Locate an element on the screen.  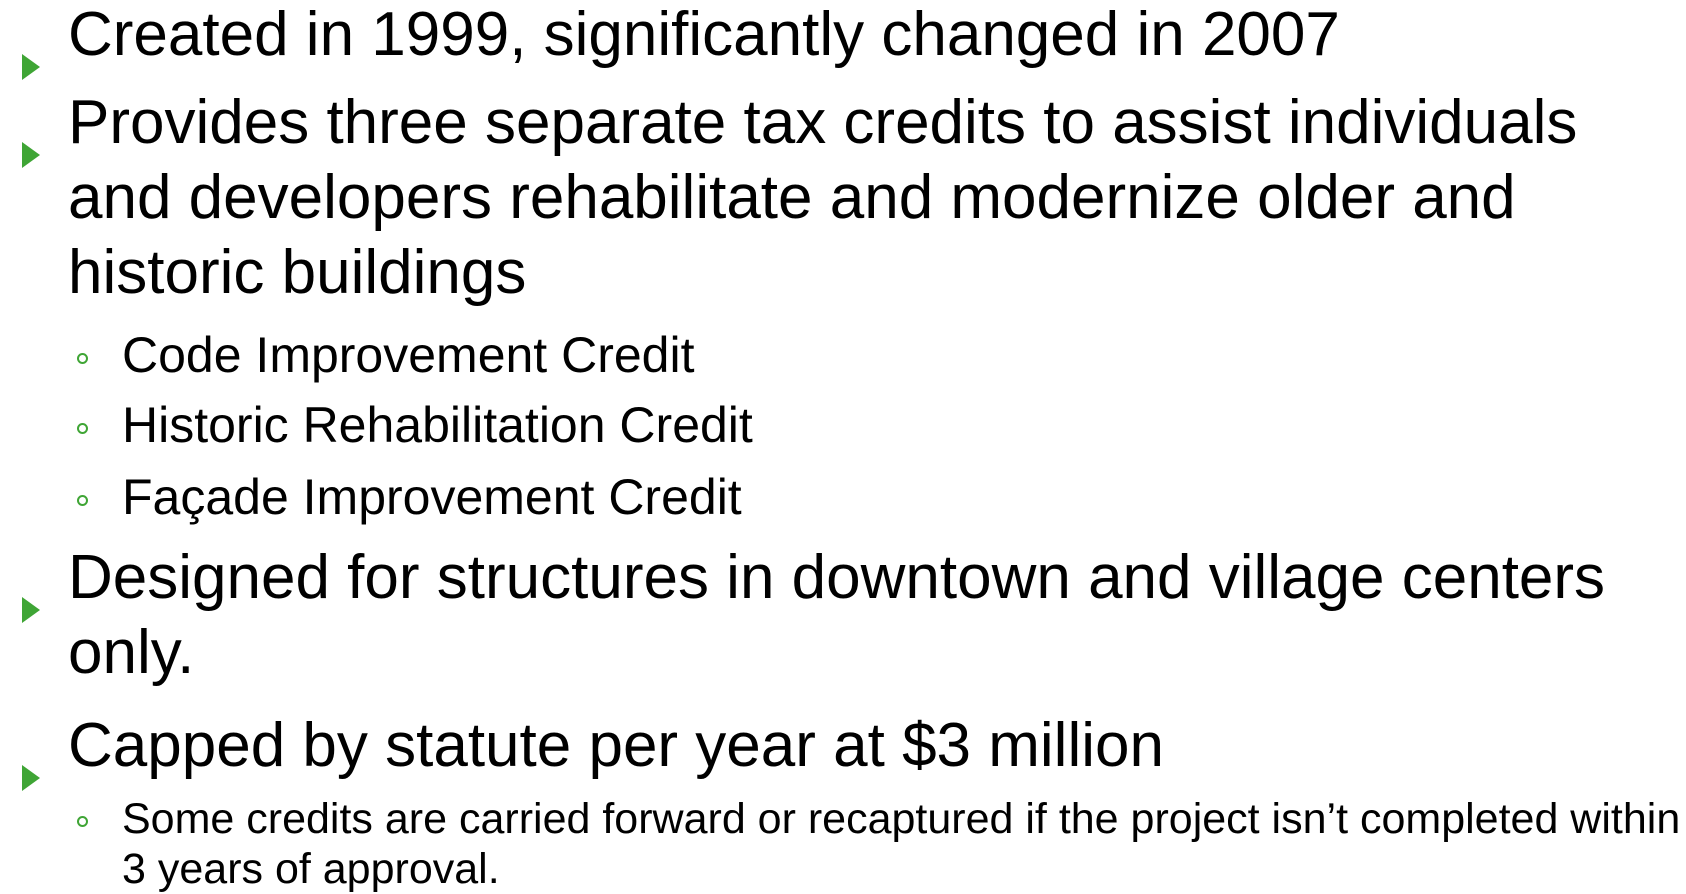
sub-bullet: Code Improvement Credit is located at coordinates (879, 355).